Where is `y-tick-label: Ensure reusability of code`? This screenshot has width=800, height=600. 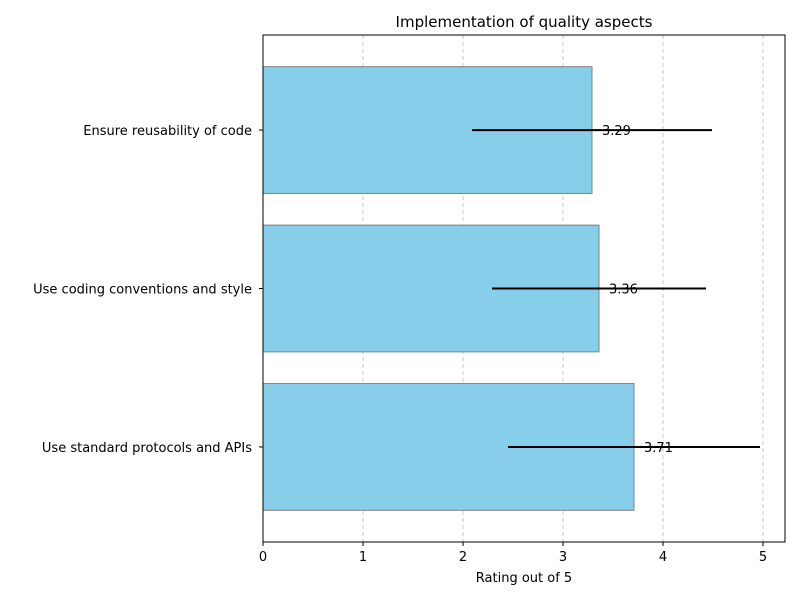 y-tick-label: Ensure reusability of code is located at coordinates (167, 131).